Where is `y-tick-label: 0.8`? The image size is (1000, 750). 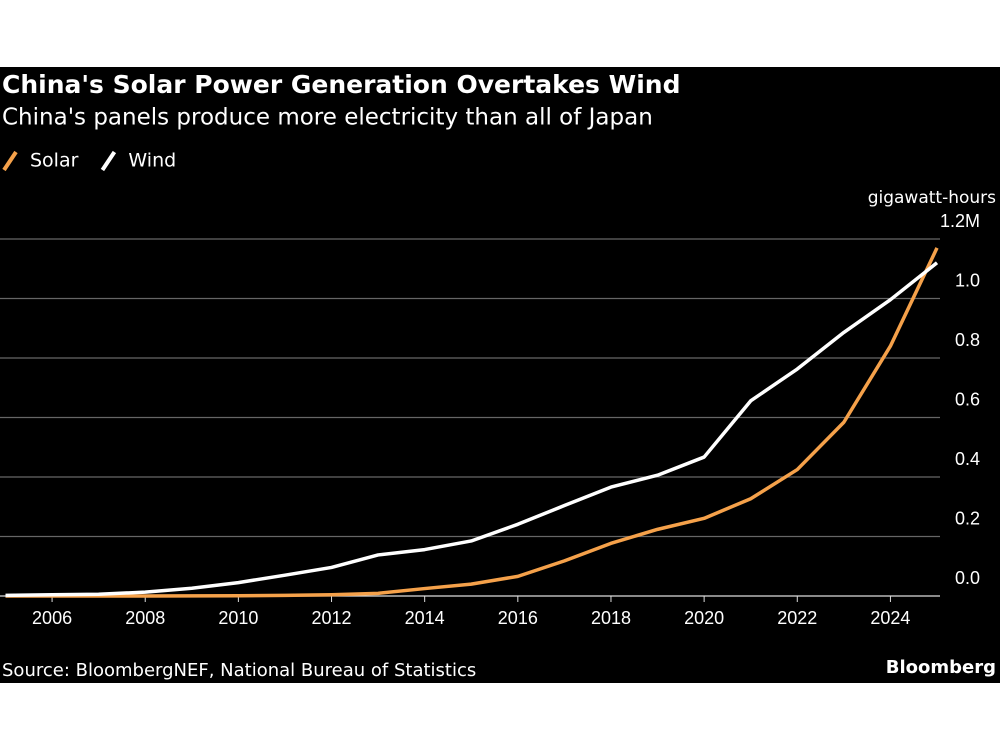 y-tick-label: 0.8 is located at coordinates (967, 340).